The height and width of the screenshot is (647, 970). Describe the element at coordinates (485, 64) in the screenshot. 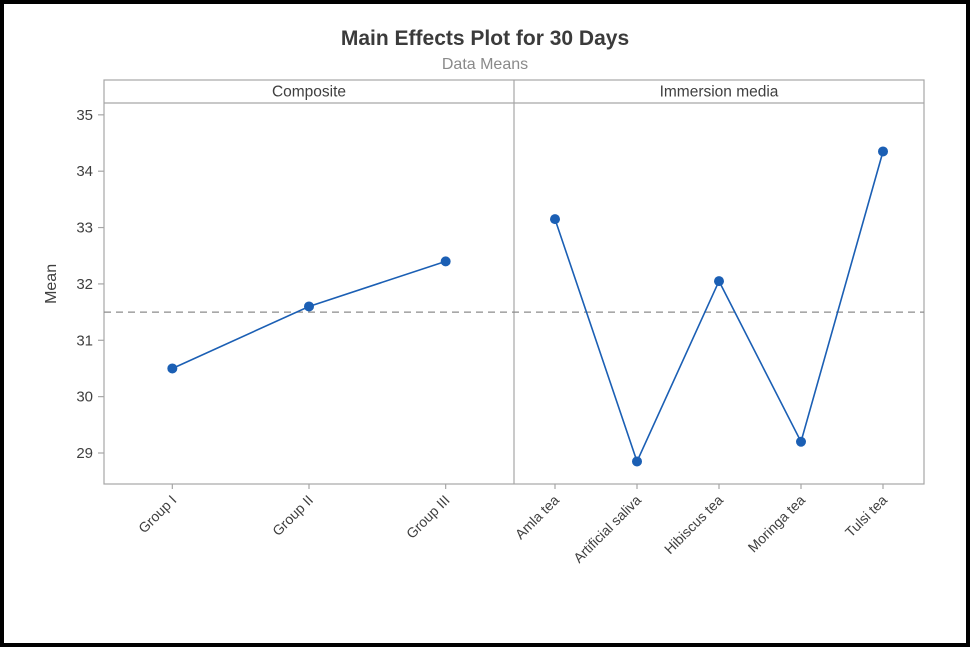

I see `chart-subtitle: Data Means` at that location.